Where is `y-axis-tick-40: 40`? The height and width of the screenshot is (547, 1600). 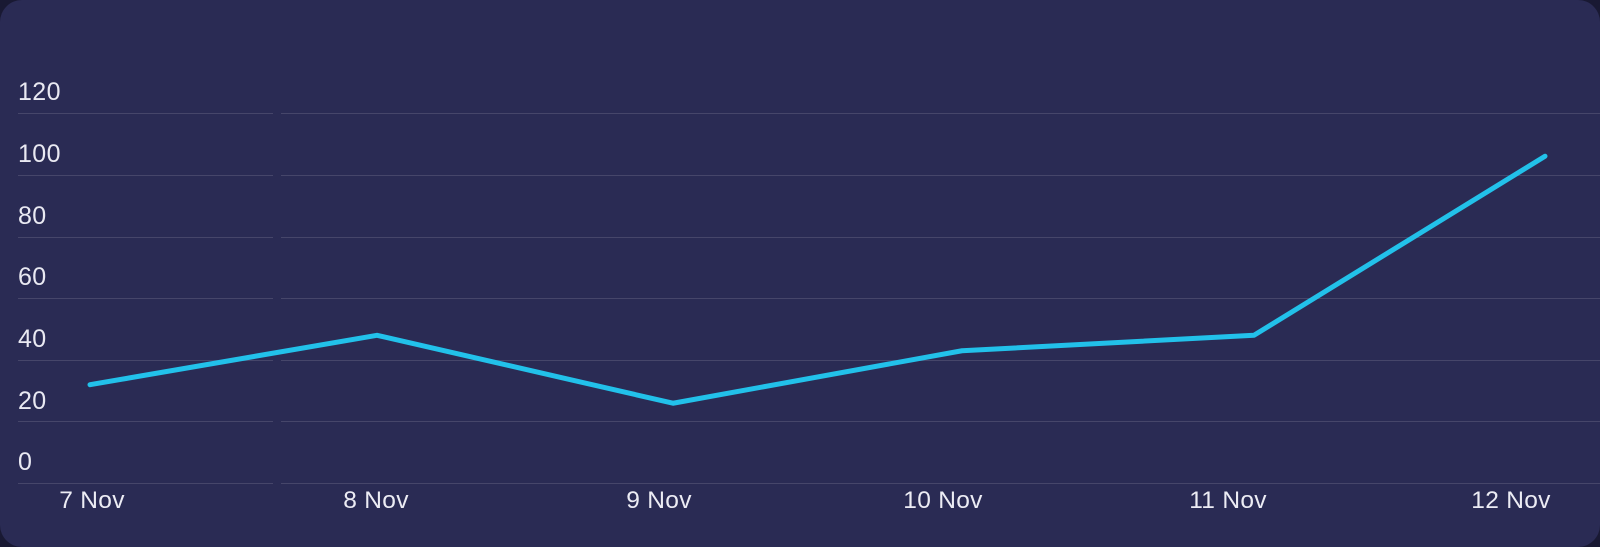 y-axis-tick-40: 40 is located at coordinates (32, 339).